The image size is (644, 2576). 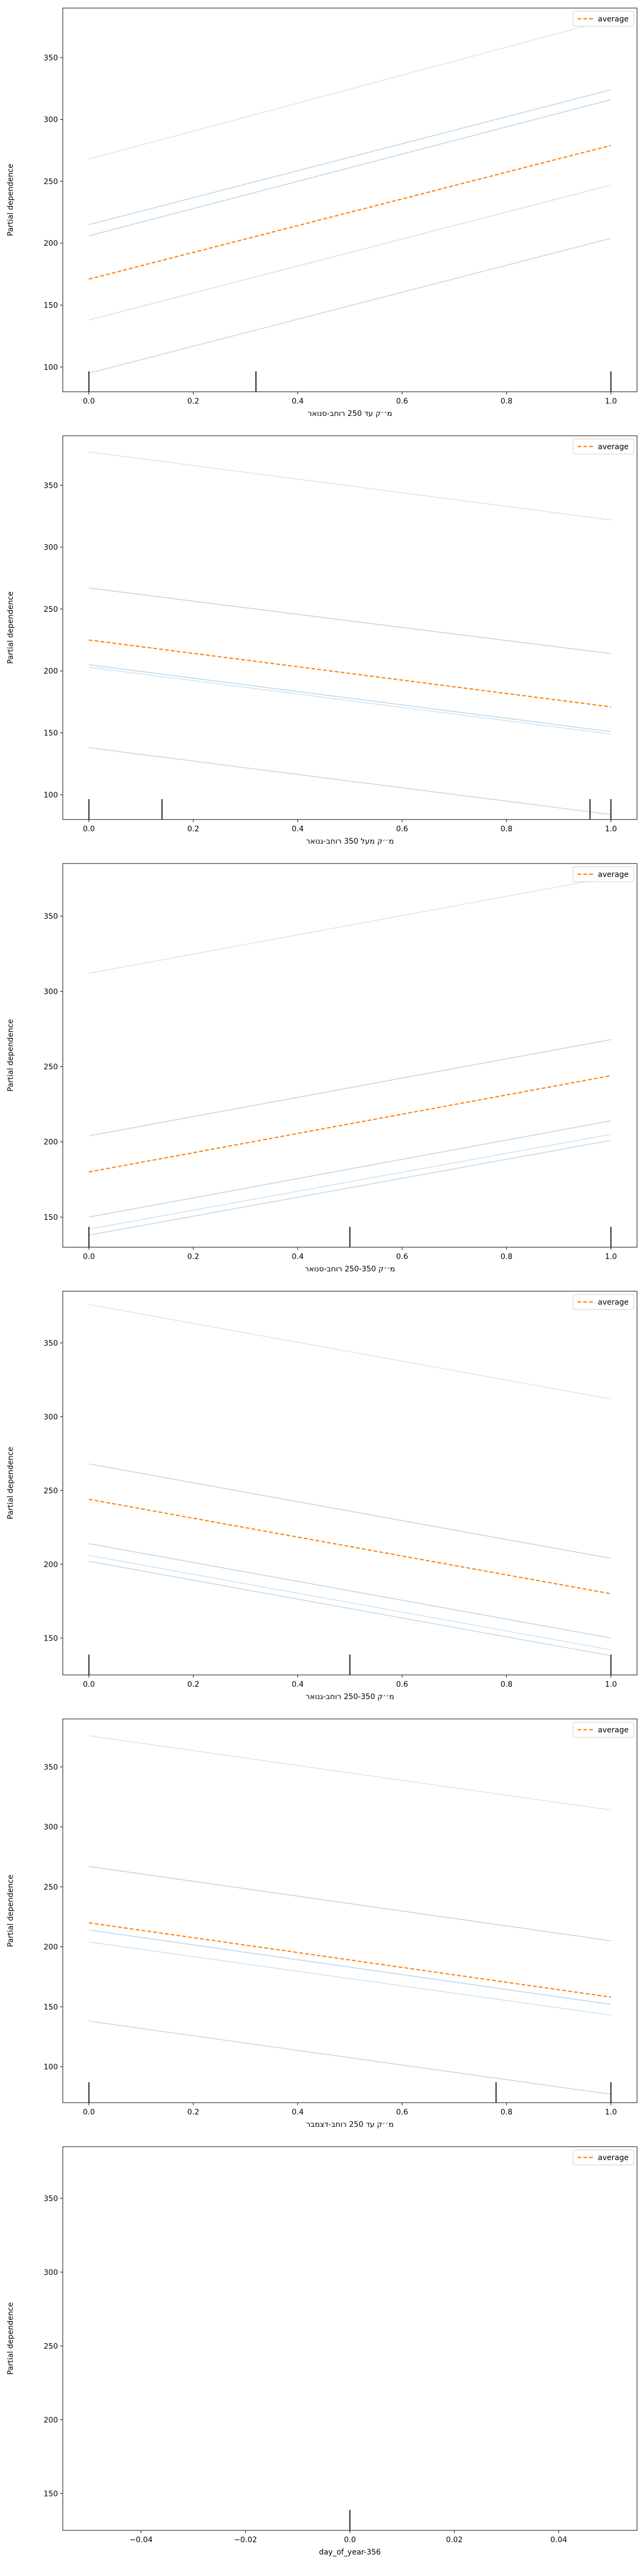 I want to click on x-tick-label: 0.4, so click(x=298, y=829).